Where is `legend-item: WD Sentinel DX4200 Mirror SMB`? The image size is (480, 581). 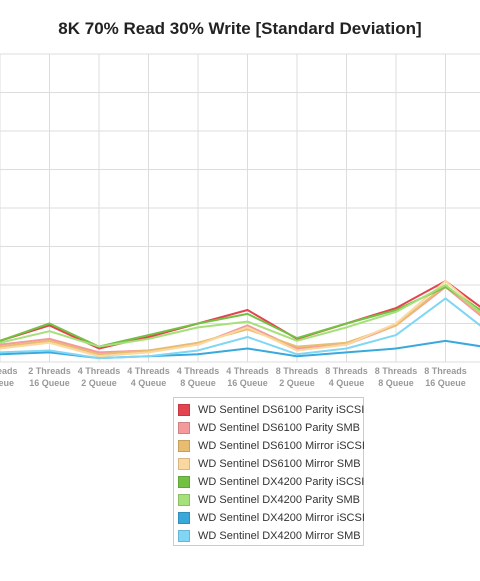
legend-item: WD Sentinel DX4200 Mirror SMB is located at coordinates (269, 535).